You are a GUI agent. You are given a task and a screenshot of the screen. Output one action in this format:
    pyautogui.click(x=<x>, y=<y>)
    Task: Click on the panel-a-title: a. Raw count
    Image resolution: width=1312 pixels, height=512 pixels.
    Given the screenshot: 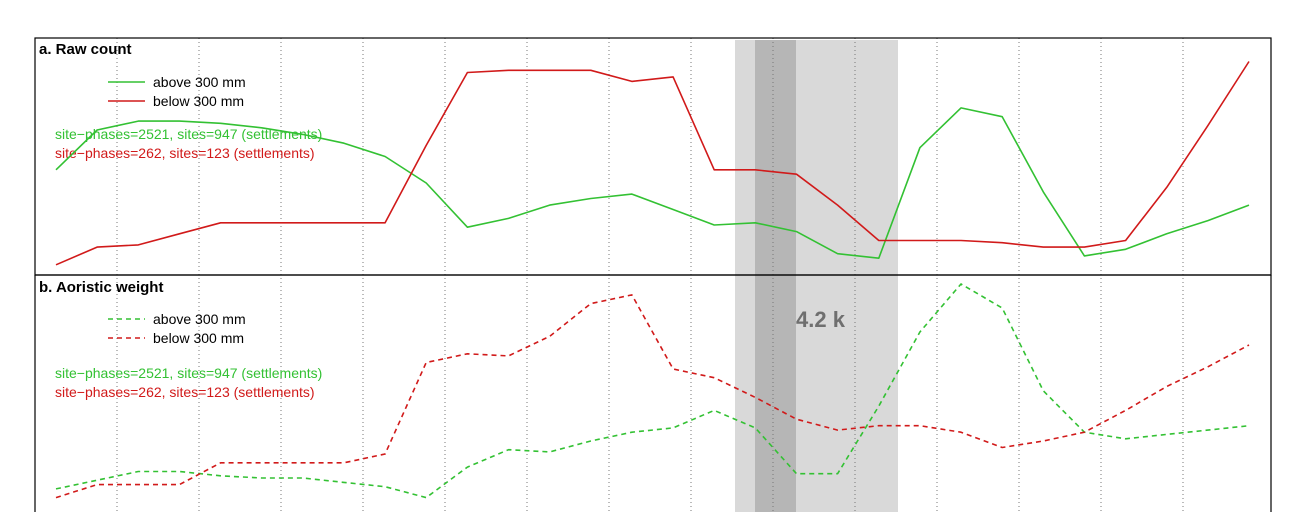 What is the action you would take?
    pyautogui.click(x=85, y=49)
    